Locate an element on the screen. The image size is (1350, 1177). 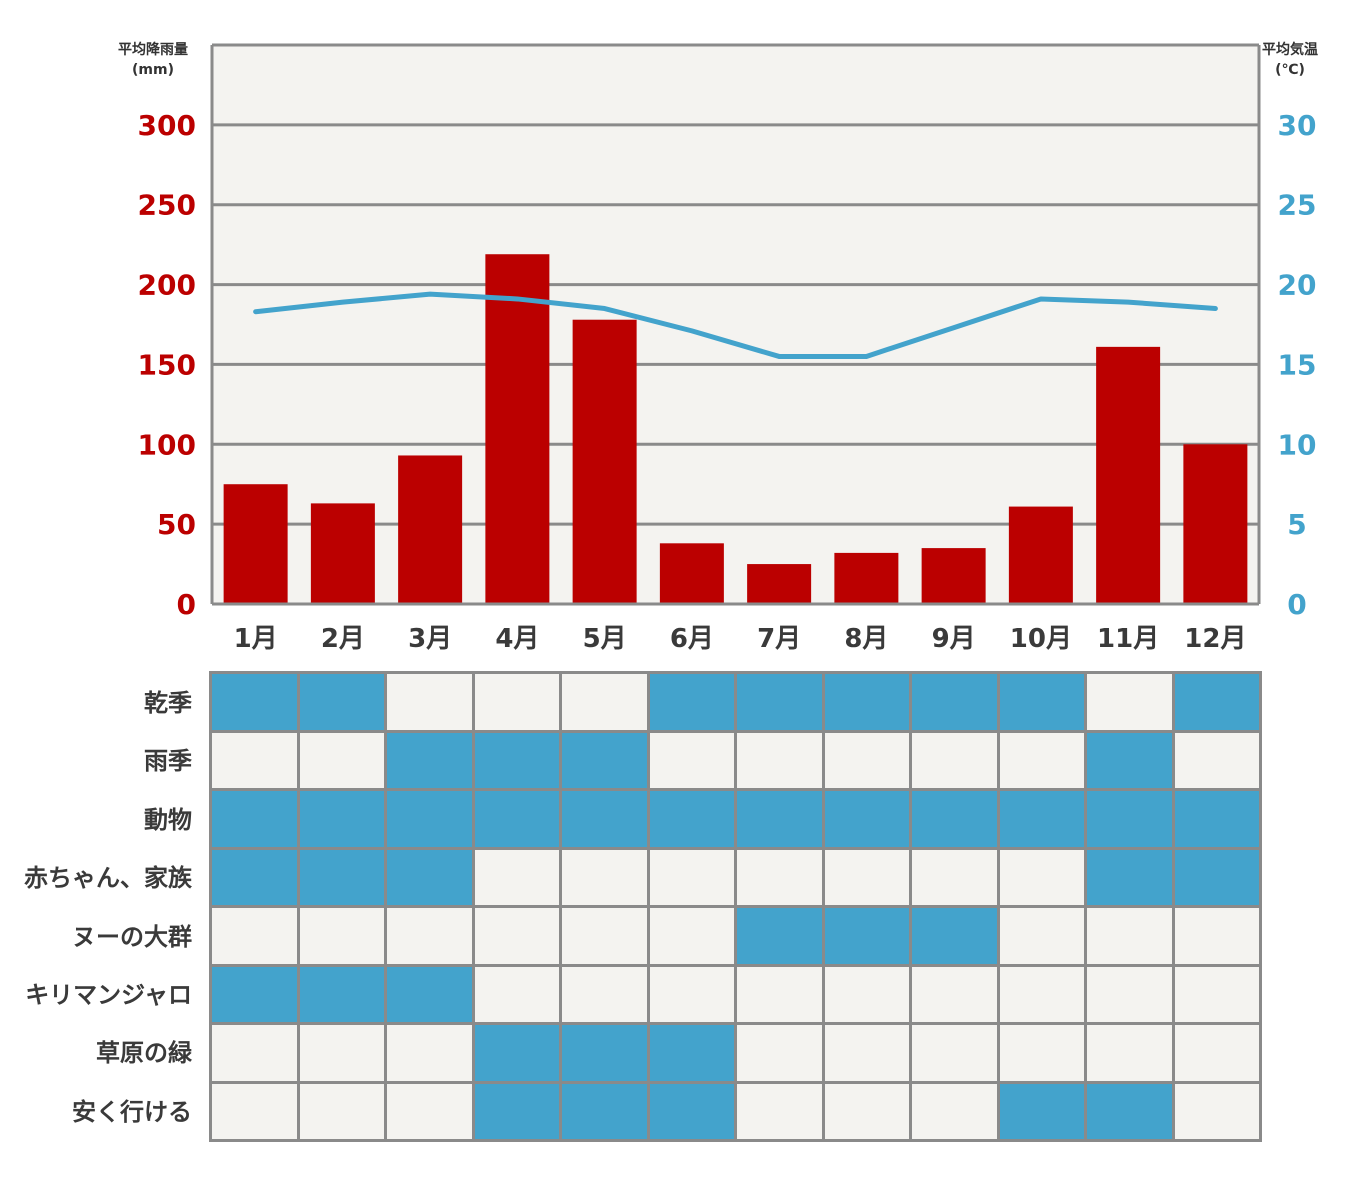
right-tick-label: 10 is located at coordinates (1297, 444).